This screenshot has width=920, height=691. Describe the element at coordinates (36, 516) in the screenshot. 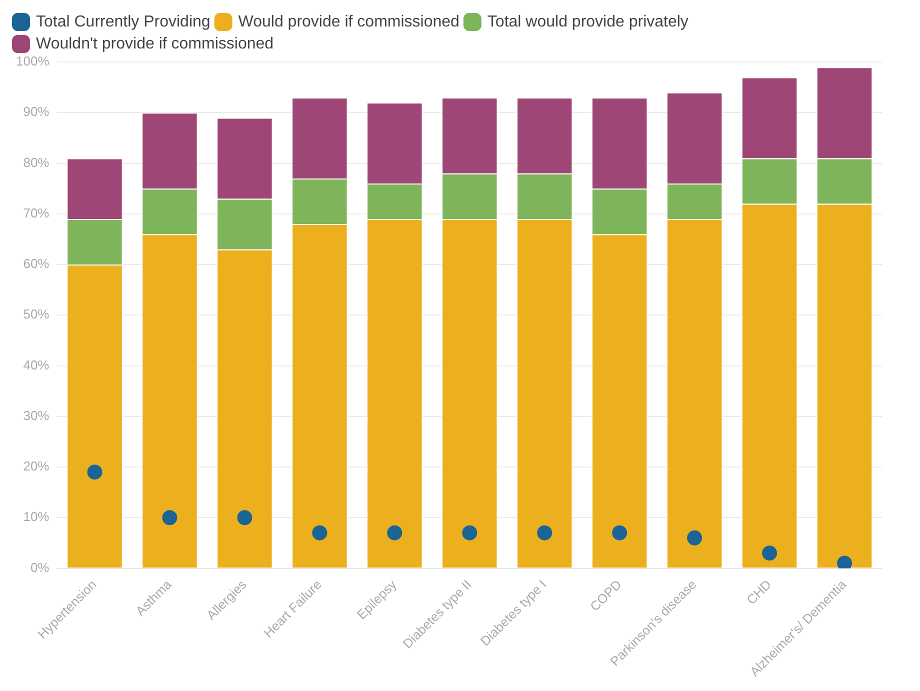

I see `y-tick-label: 10%` at that location.